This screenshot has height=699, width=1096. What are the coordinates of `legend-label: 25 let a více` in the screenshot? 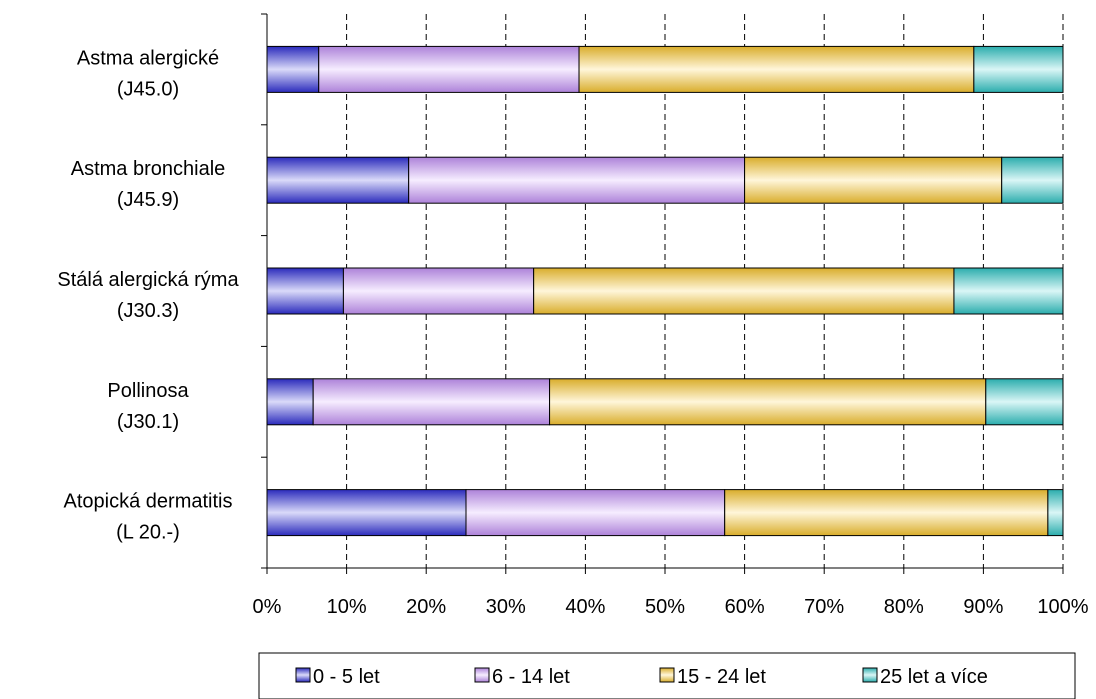 It's located at (934, 677).